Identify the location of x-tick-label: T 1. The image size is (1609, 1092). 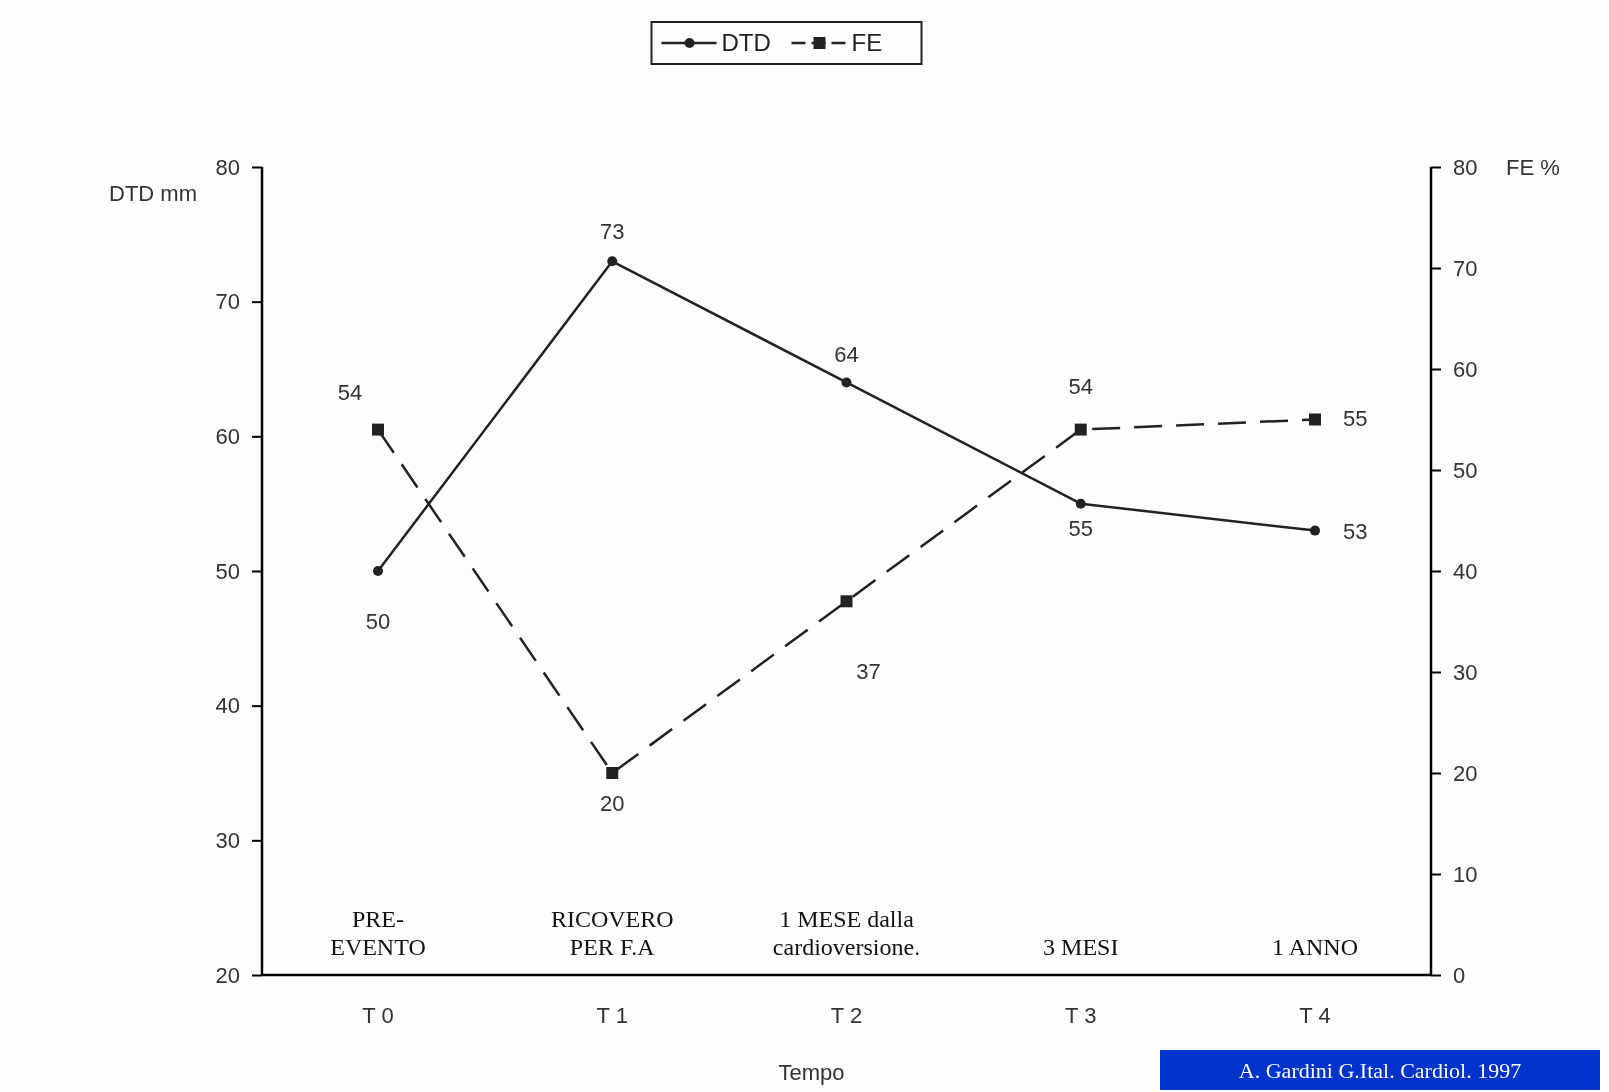
(612, 1015).